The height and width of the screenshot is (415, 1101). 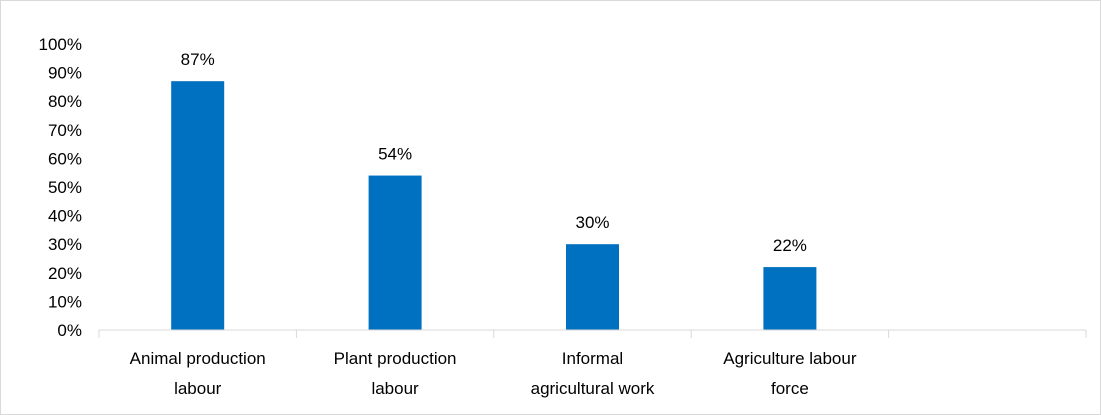 What do you see at coordinates (592, 358) in the screenshot?
I see `x-category-label: Informal` at bounding box center [592, 358].